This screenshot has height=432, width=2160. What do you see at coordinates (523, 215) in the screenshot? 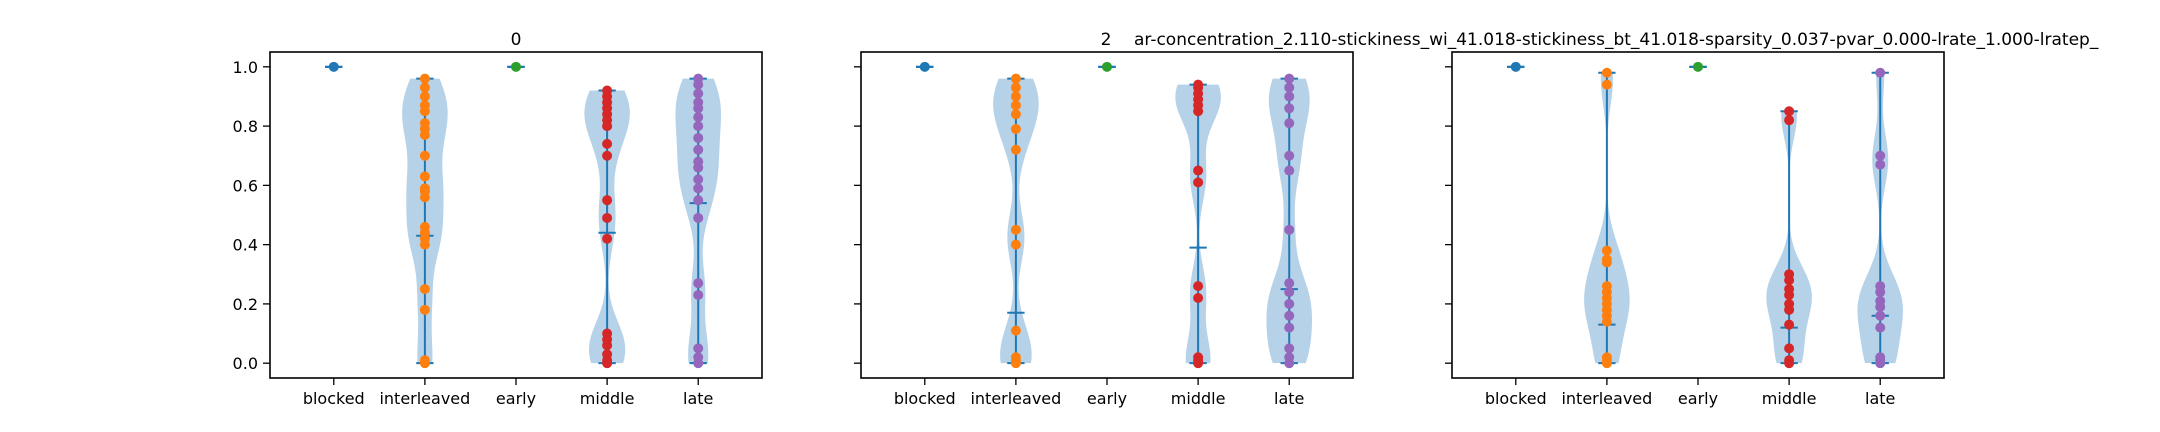
I see `subplot-0-plot-layer` at bounding box center [523, 215].